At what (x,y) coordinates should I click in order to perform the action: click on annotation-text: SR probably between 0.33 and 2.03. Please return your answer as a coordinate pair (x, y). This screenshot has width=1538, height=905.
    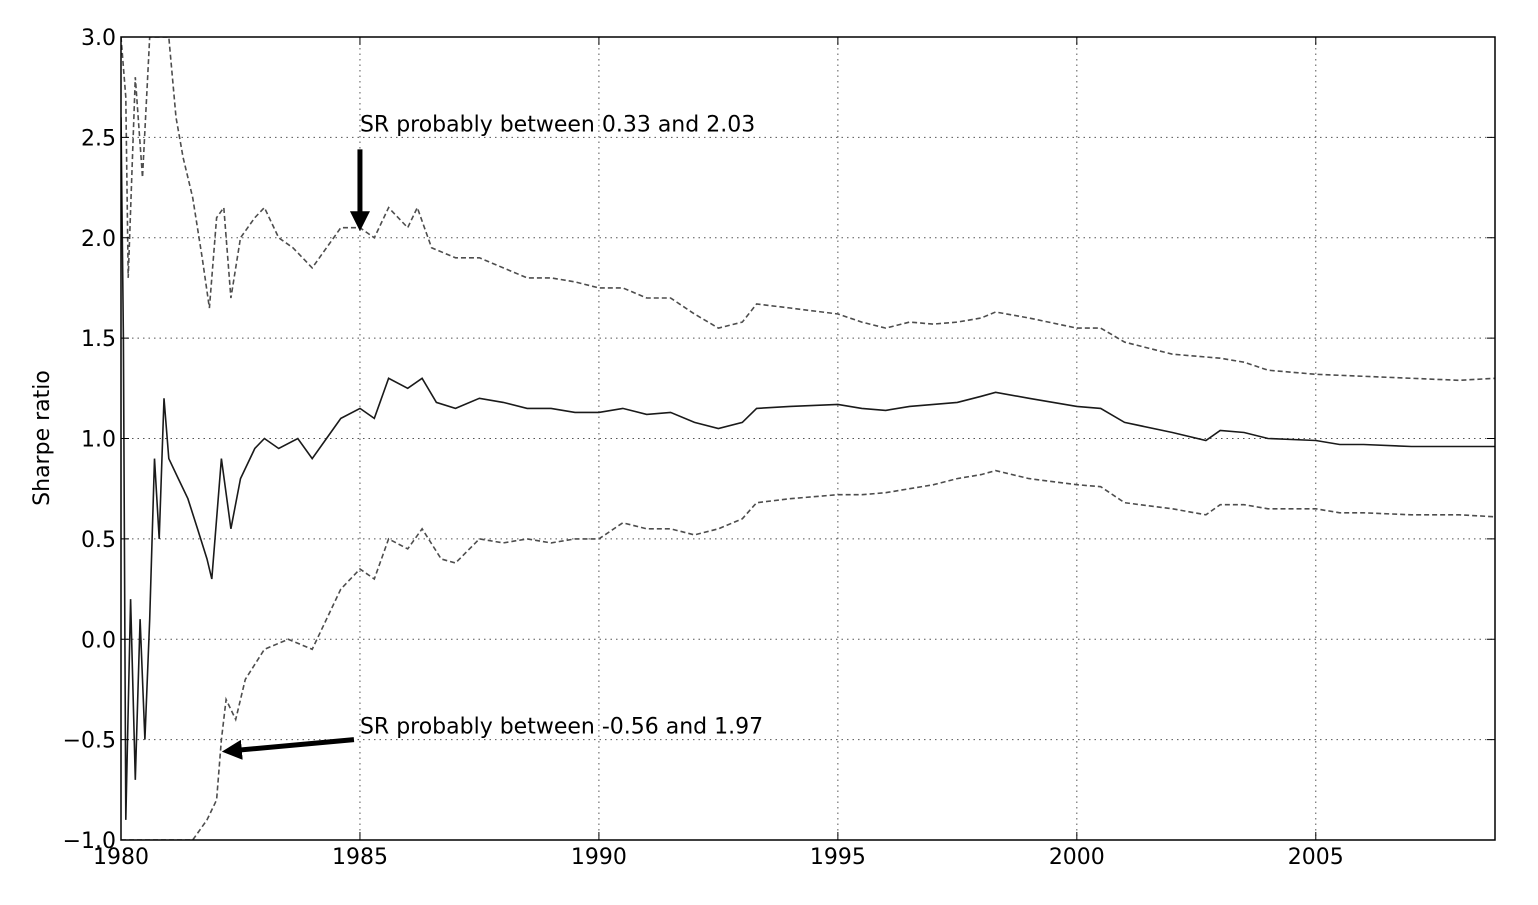
    Looking at the image, I should click on (557, 124).